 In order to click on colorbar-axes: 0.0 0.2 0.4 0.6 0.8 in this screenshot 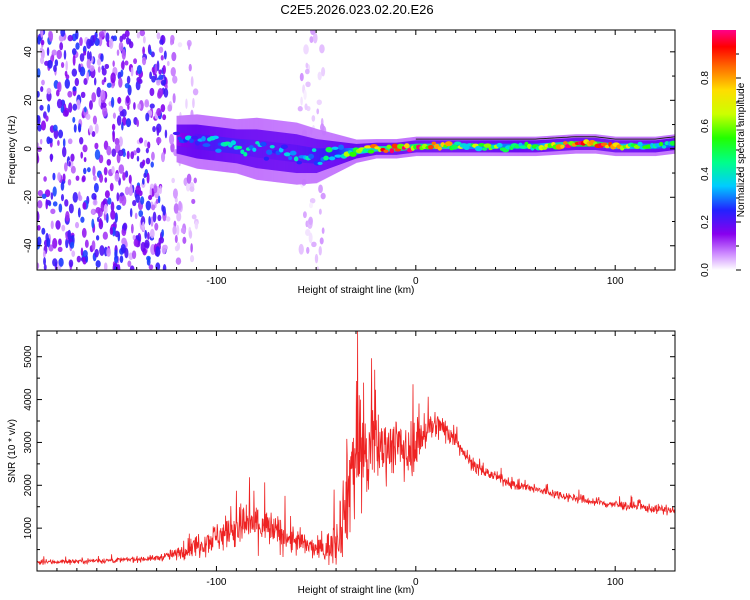, I will do `click(720, 165)`.